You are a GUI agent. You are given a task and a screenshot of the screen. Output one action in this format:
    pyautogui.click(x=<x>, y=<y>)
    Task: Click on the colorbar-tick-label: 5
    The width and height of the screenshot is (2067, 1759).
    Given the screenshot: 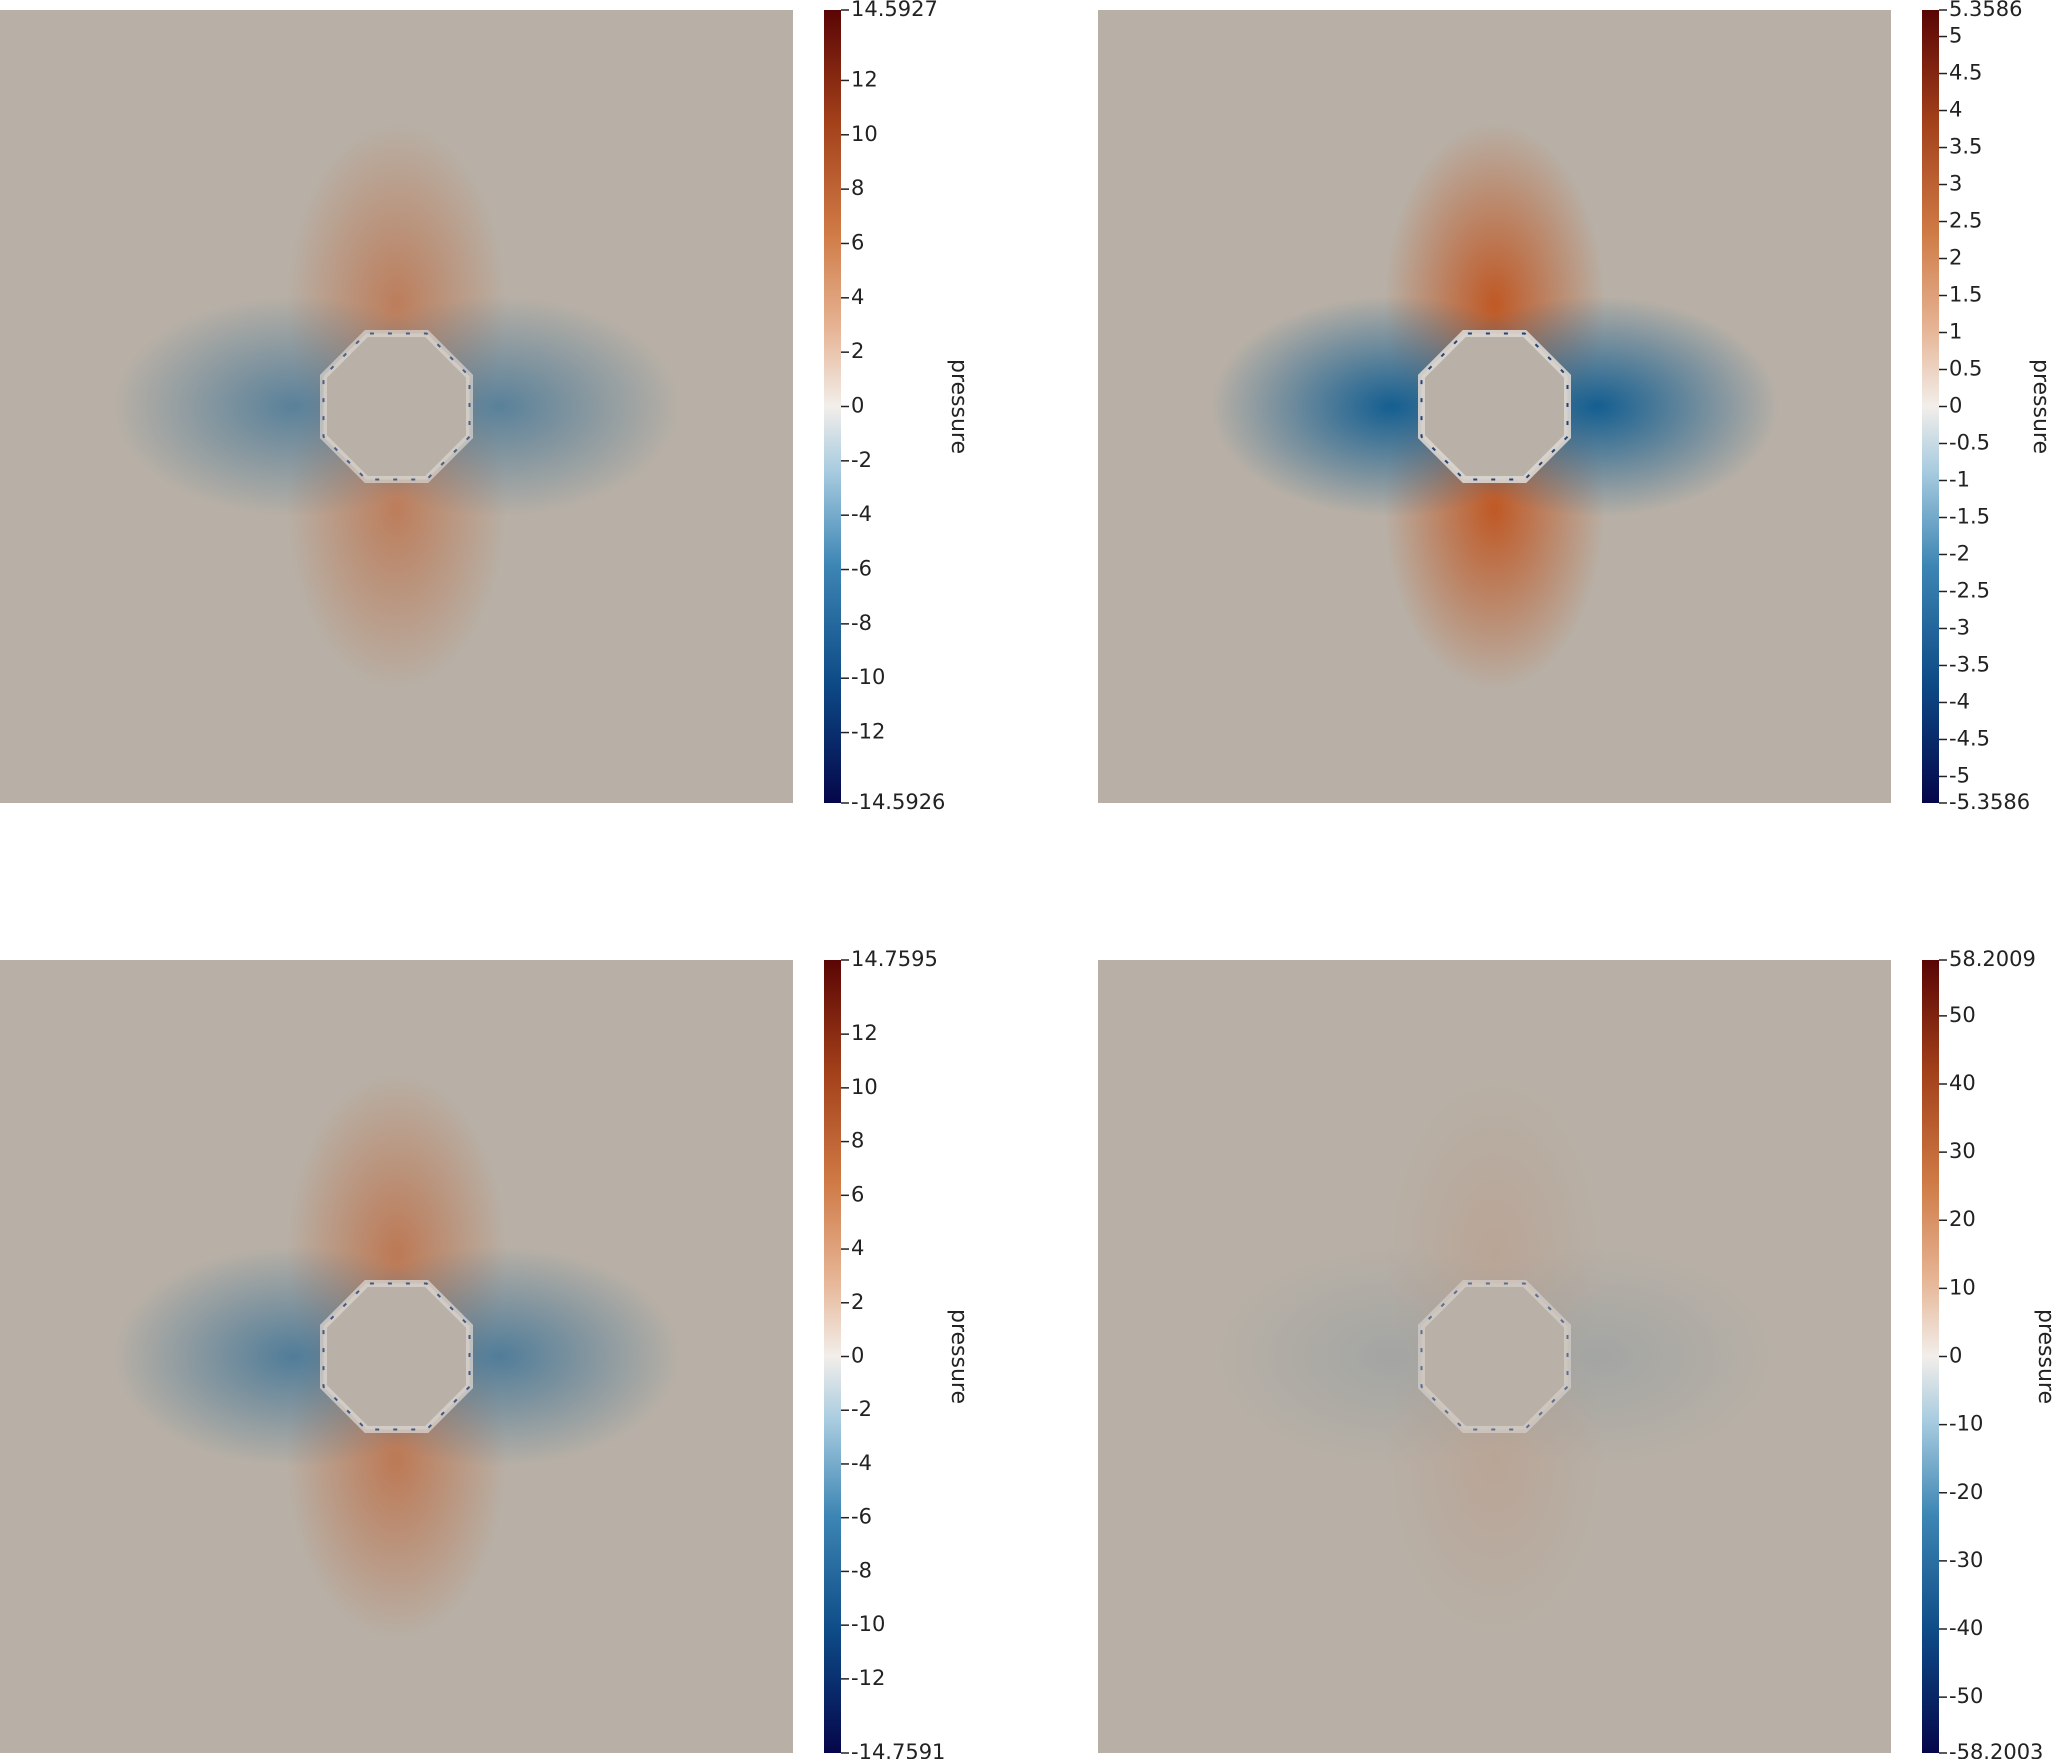 What is the action you would take?
    pyautogui.click(x=1955, y=36)
    